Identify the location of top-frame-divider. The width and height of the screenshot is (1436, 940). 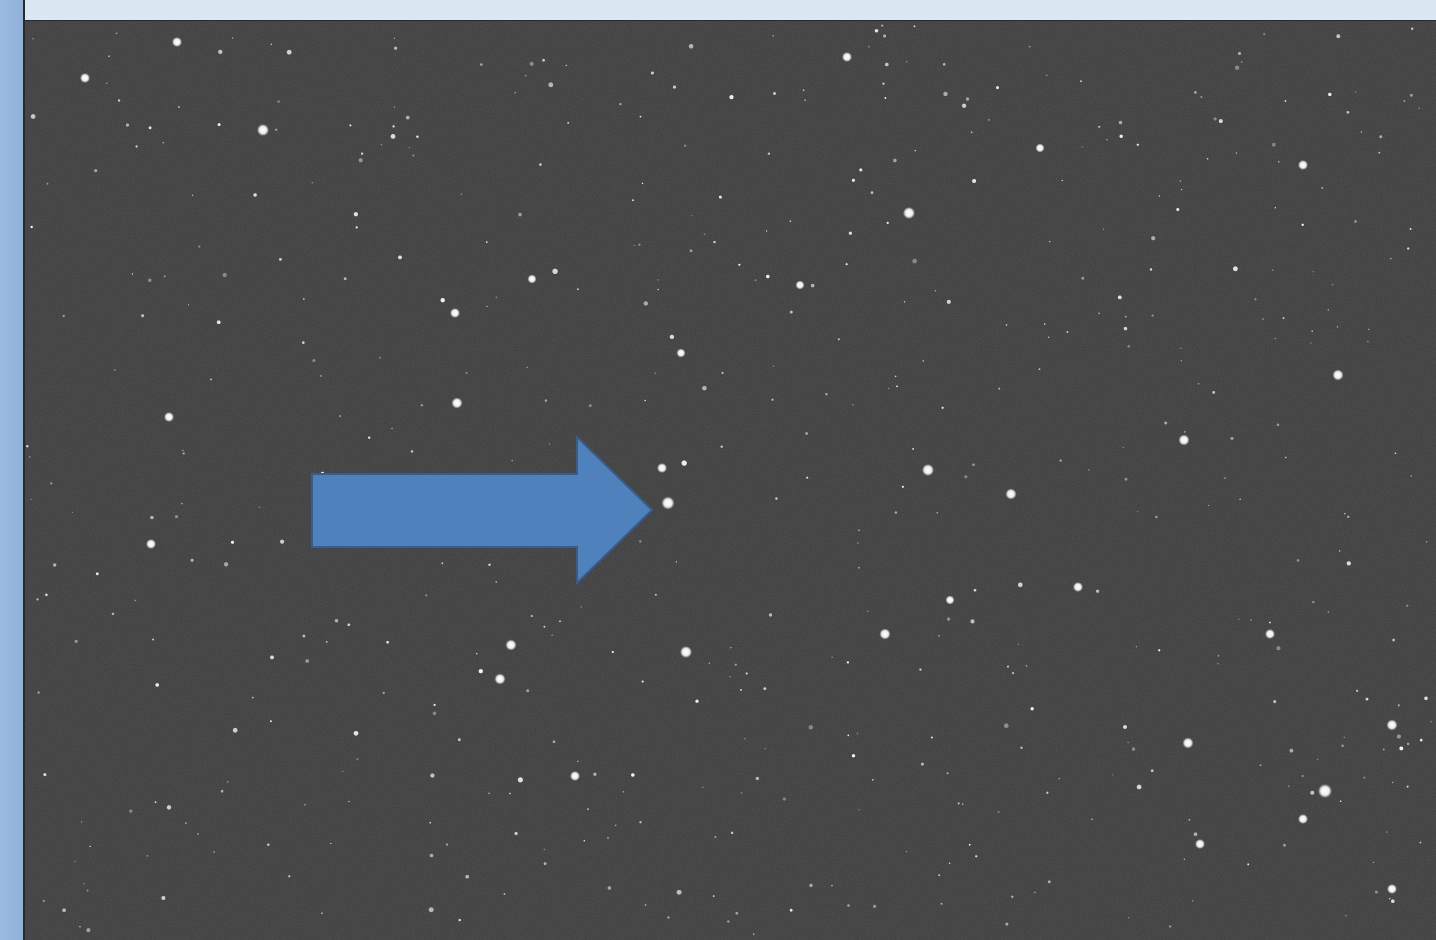
(730, 20).